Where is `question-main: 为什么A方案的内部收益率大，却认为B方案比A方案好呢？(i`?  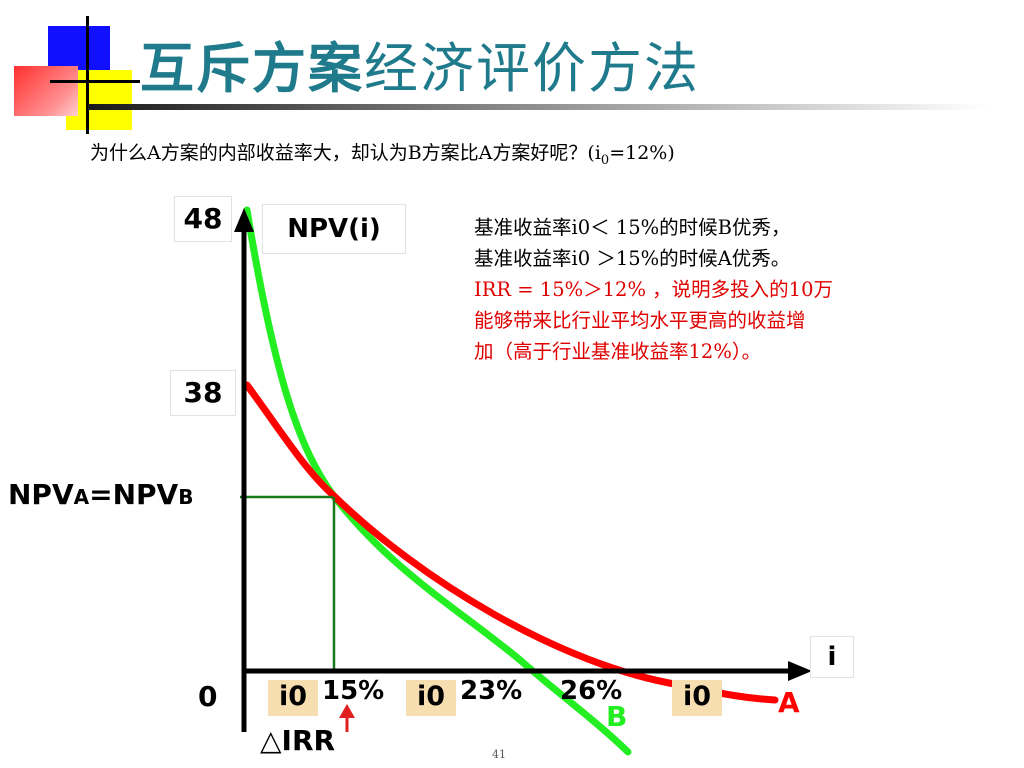 question-main: 为什么A方案的内部收益率大，却认为B方案比A方案好呢？(i is located at coordinates (345, 153).